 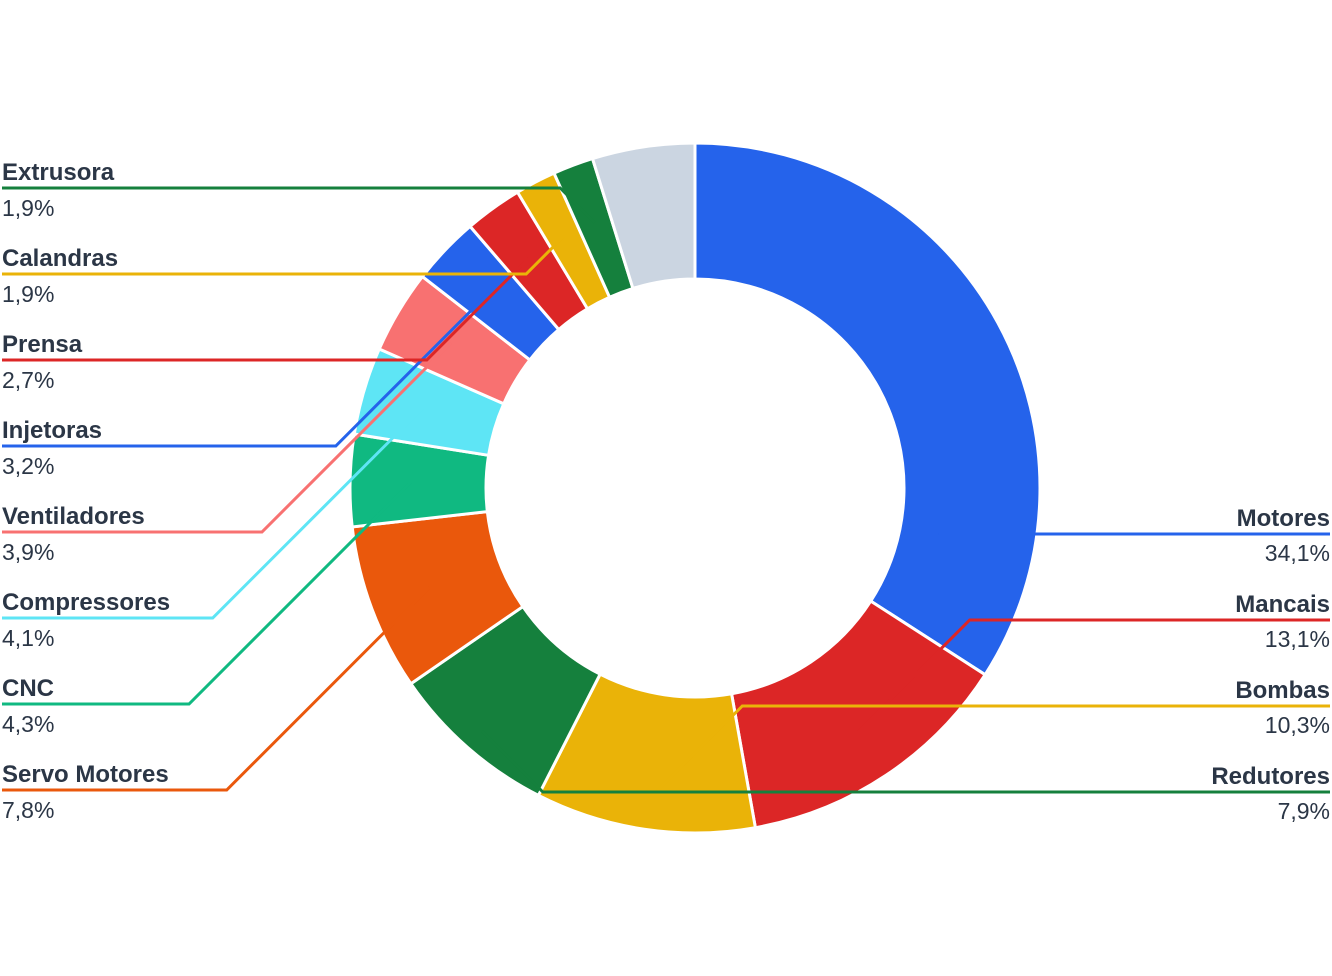 What do you see at coordinates (60, 258) in the screenshot?
I see `label-calandras: Calandras` at bounding box center [60, 258].